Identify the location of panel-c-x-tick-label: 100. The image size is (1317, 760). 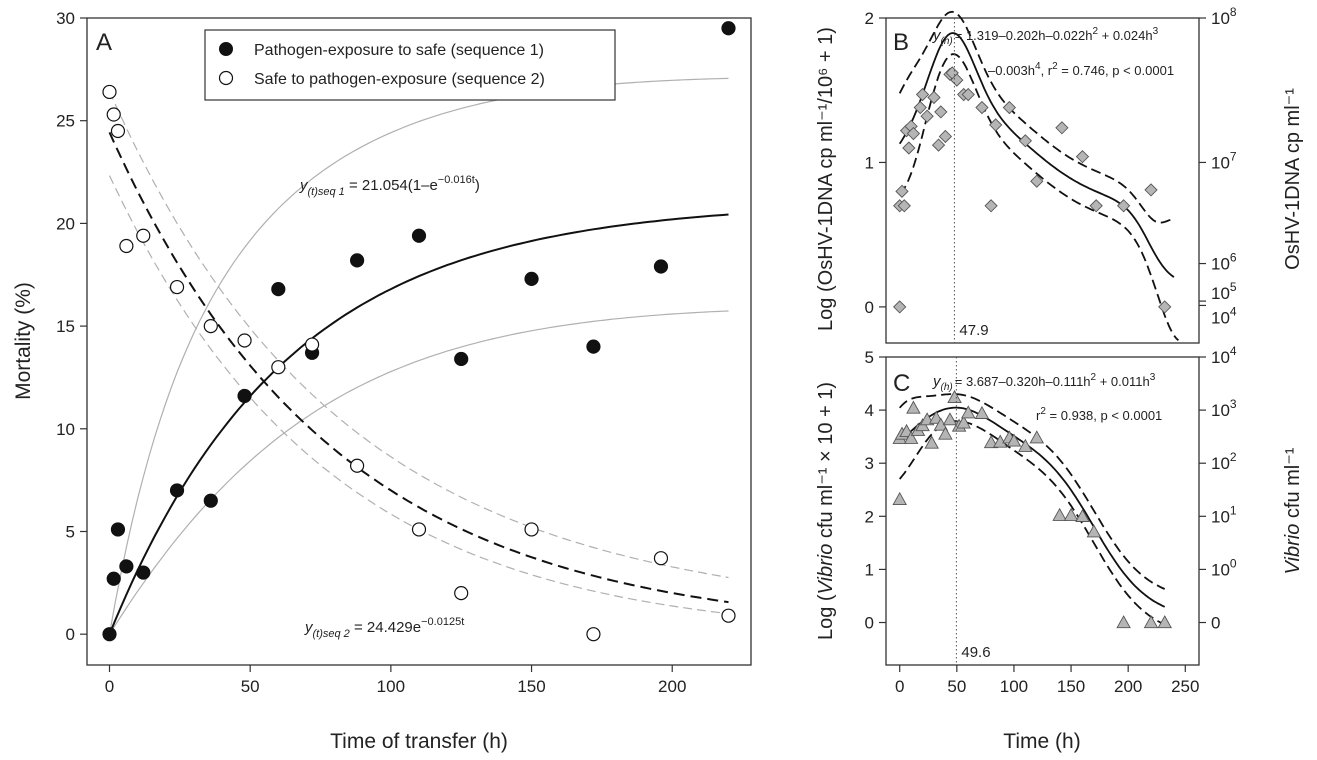
(1014, 686).